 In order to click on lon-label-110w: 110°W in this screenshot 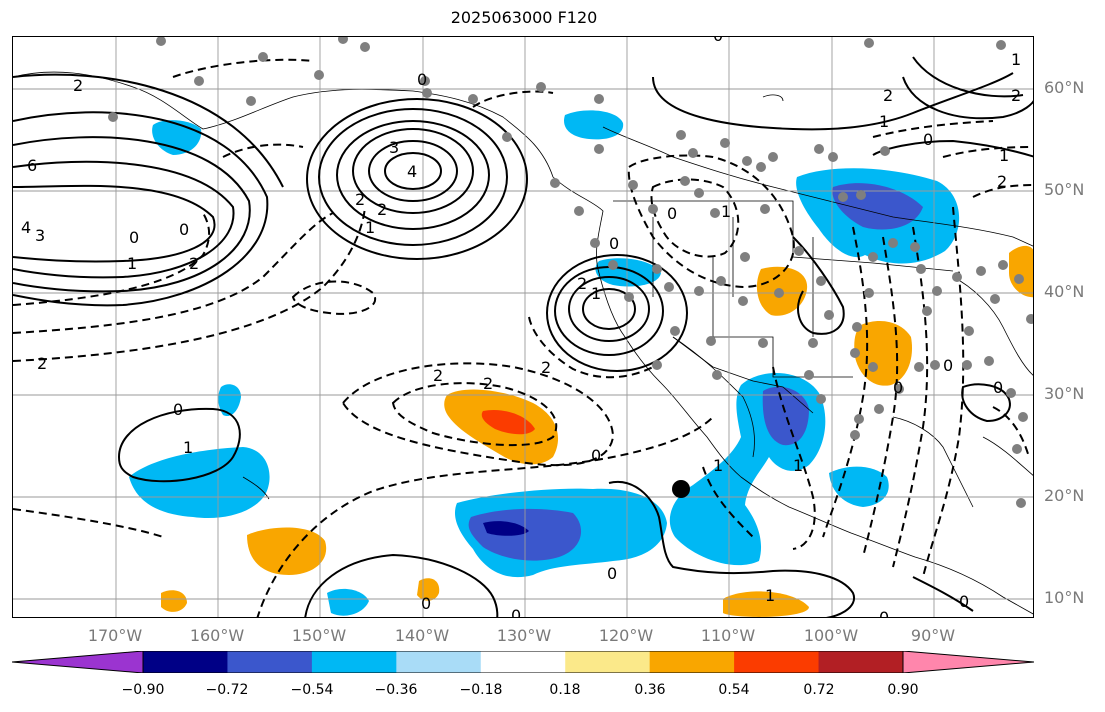, I will do `click(728, 635)`.